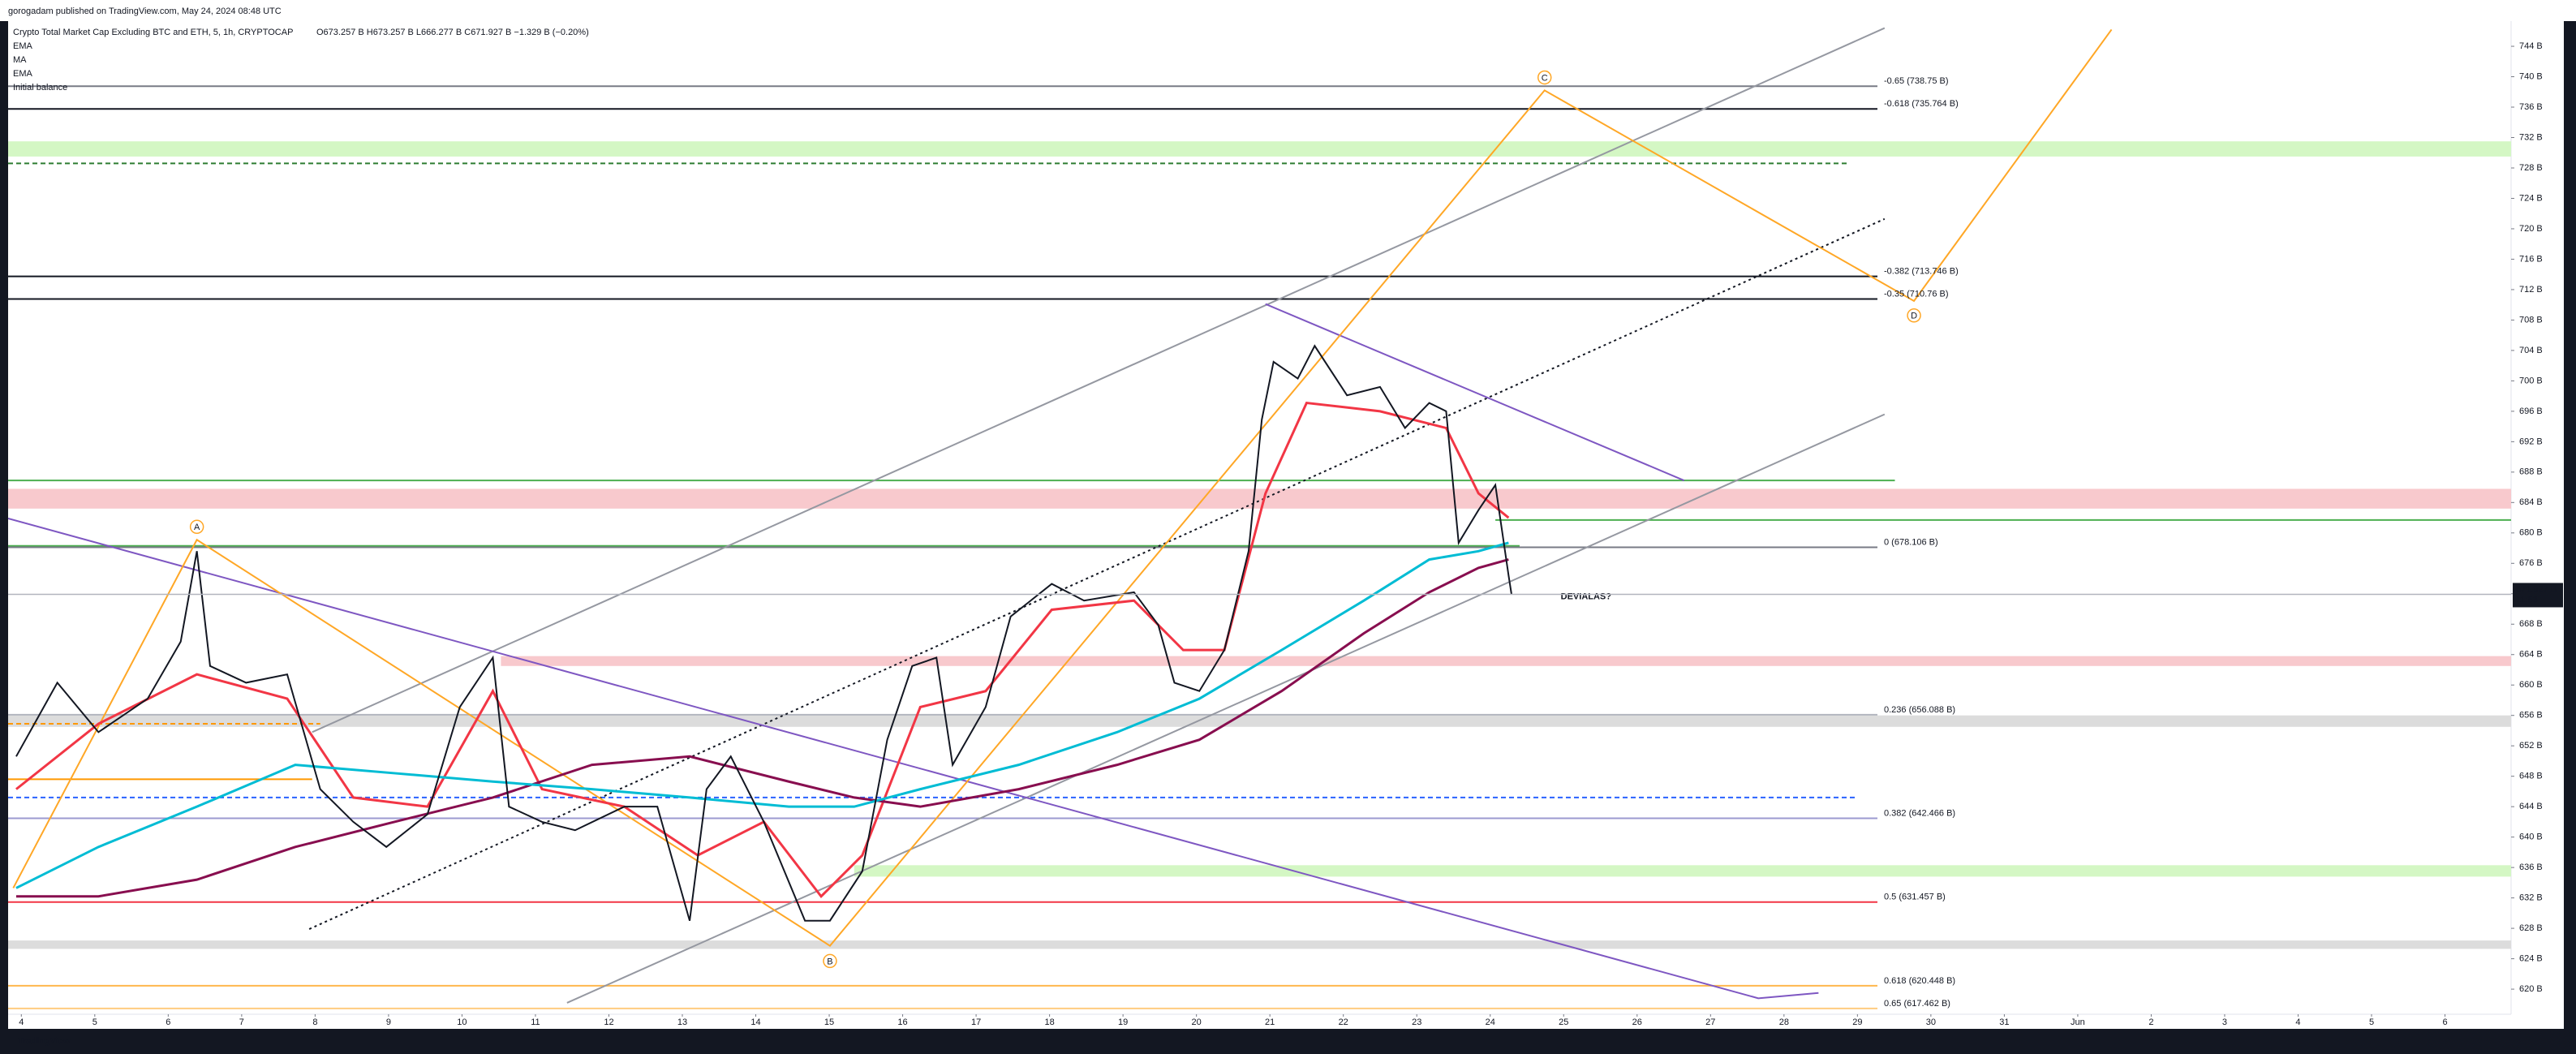  I want to click on y-tick-label: 624 B, so click(2531, 958).